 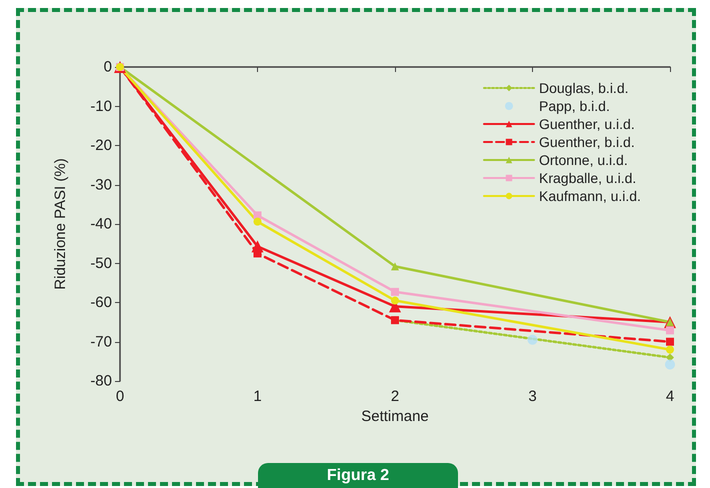 I want to click on x-tick-label: 4, so click(x=670, y=396).